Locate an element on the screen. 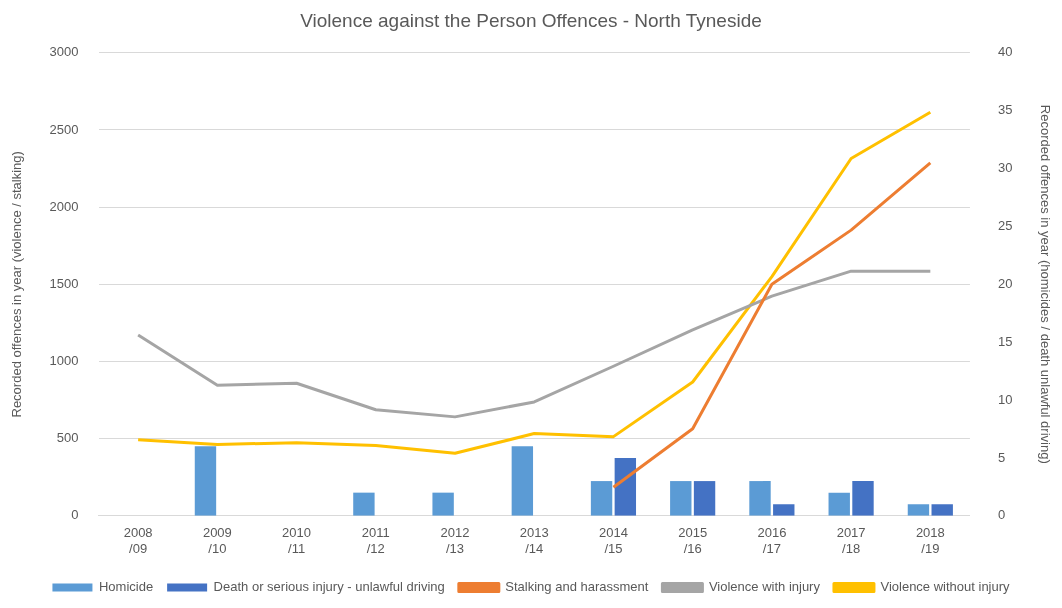 The width and height of the screenshot is (1062, 608). y2-tick-label: 40 is located at coordinates (1005, 52).